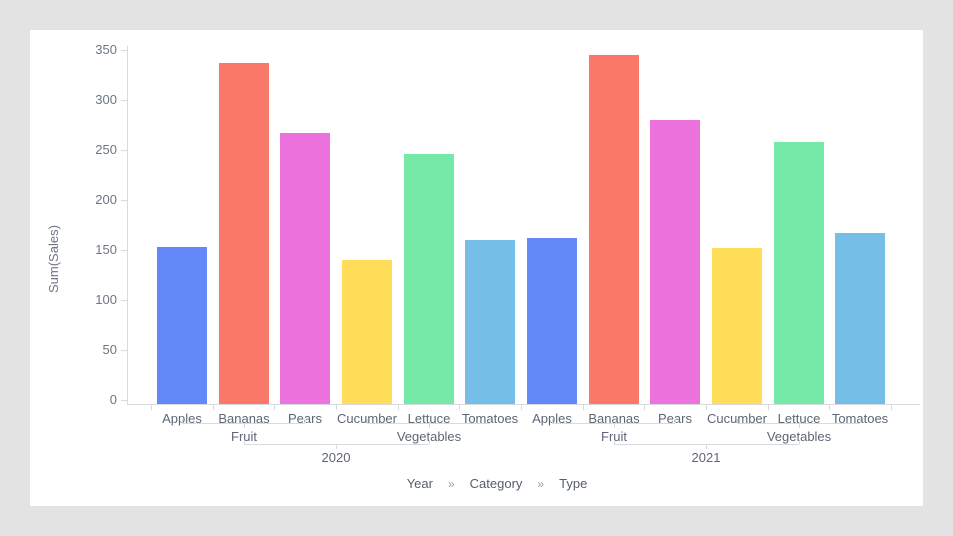 The width and height of the screenshot is (953, 536). Describe the element at coordinates (336, 457) in the screenshot. I see `year-bracket-label: 2020` at that location.